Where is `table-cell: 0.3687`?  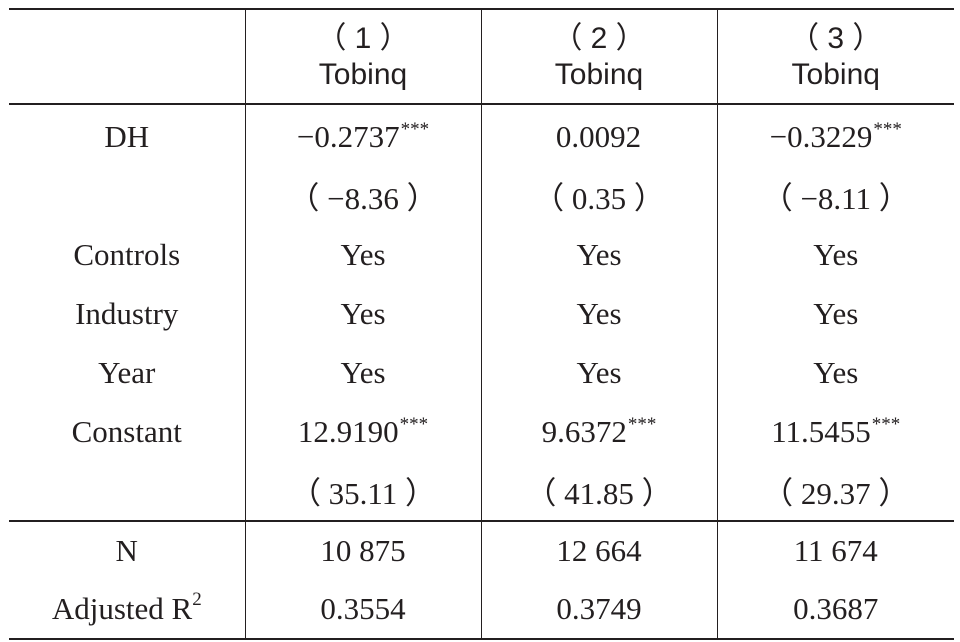 table-cell: 0.3687 is located at coordinates (835, 610).